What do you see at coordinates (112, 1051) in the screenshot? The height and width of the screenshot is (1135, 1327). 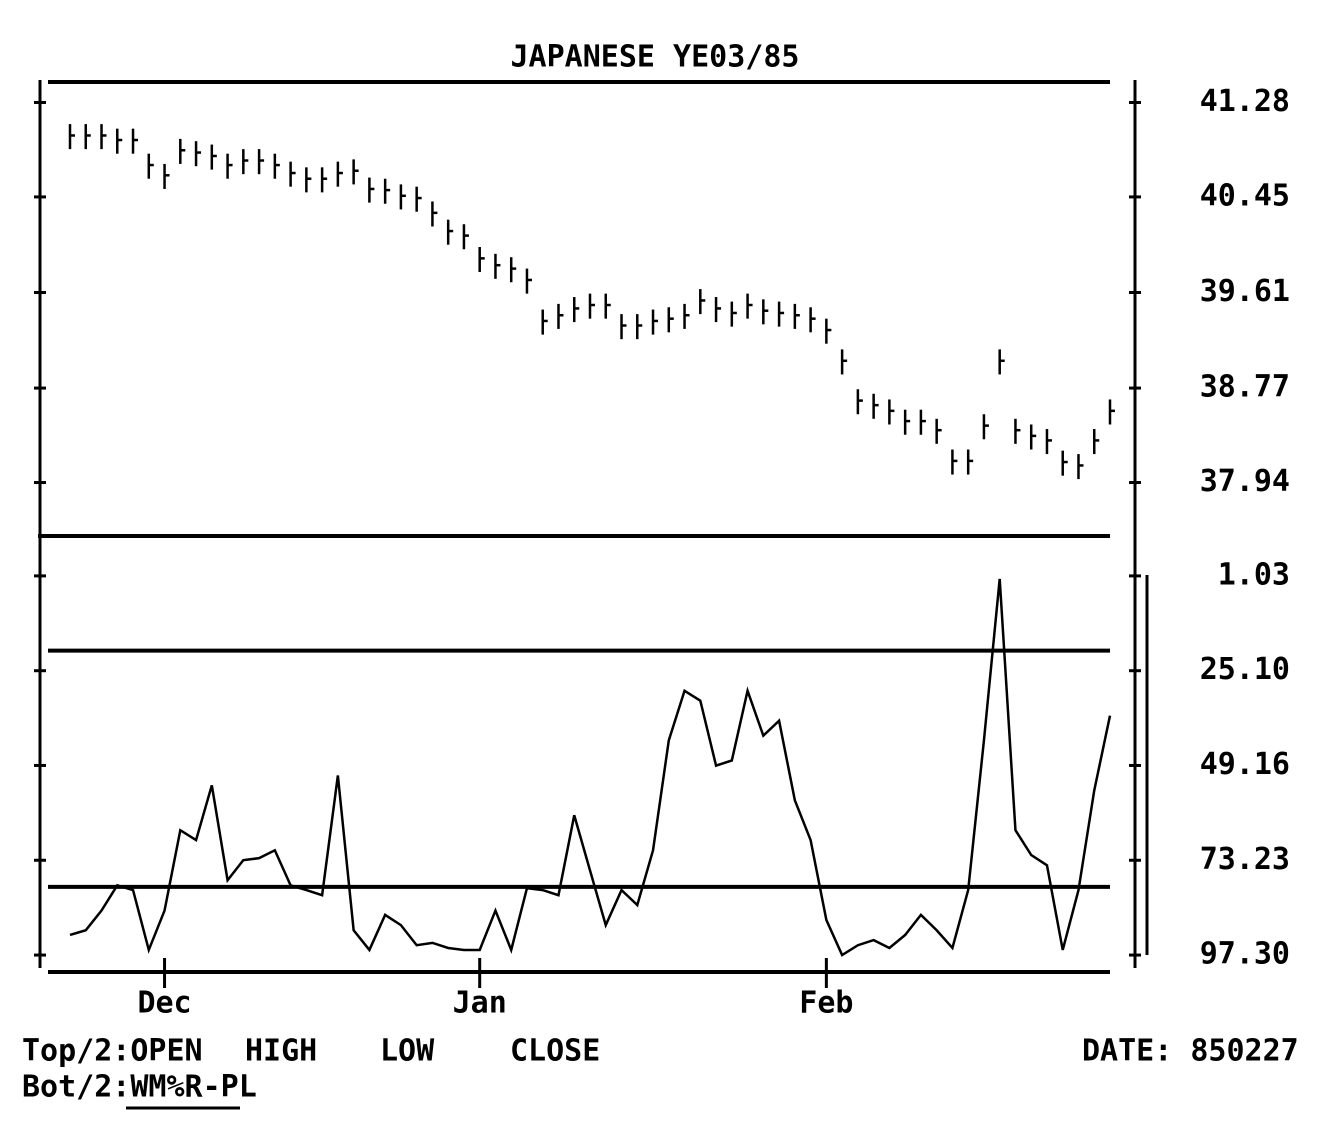 I see `footer-top: Top/2:OPEN` at bounding box center [112, 1051].